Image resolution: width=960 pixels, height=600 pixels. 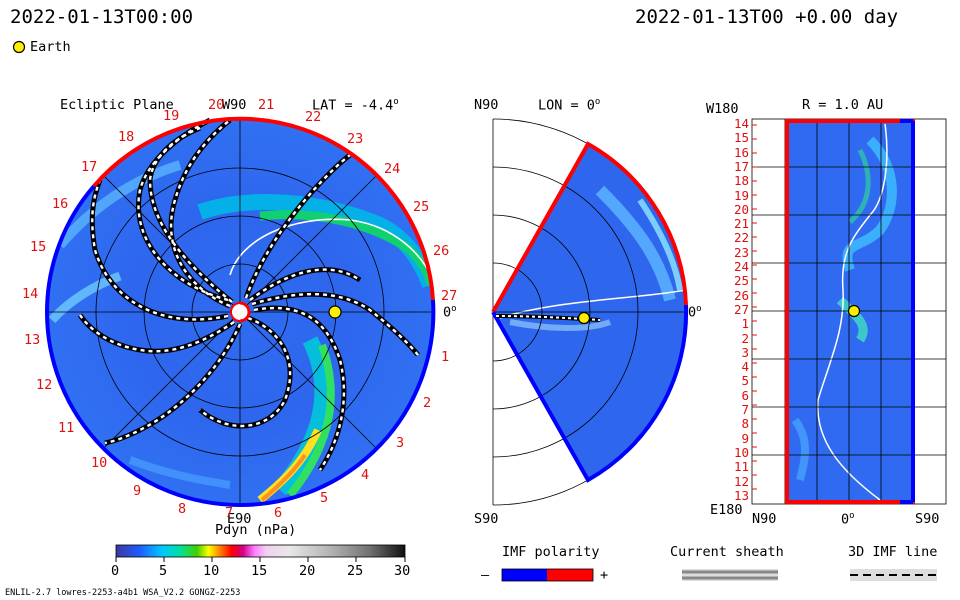 What do you see at coordinates (745, 381) in the screenshot?
I see `latlon-y-label: 5` at bounding box center [745, 381].